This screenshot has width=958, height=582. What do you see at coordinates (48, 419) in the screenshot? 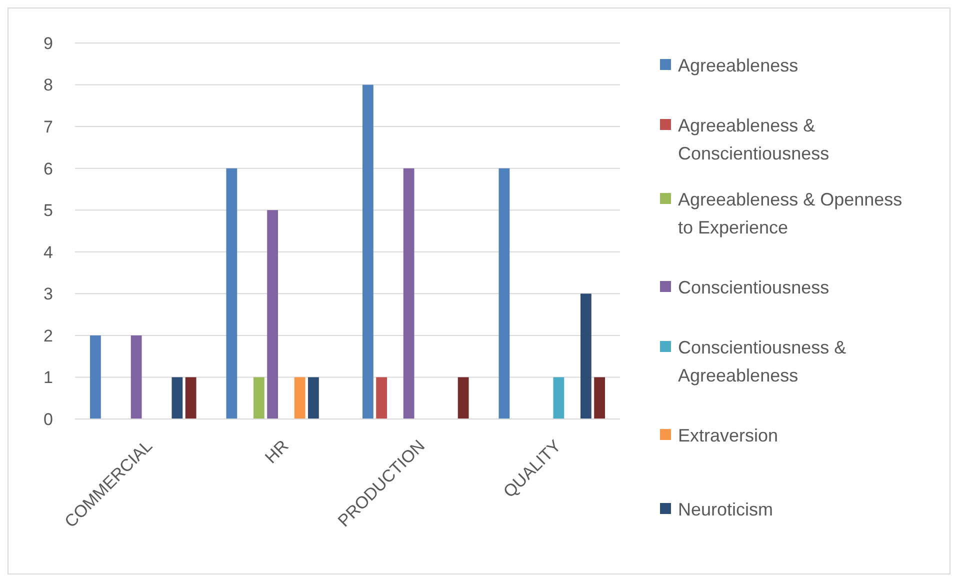
I see `y-tick-label: 0` at bounding box center [48, 419].